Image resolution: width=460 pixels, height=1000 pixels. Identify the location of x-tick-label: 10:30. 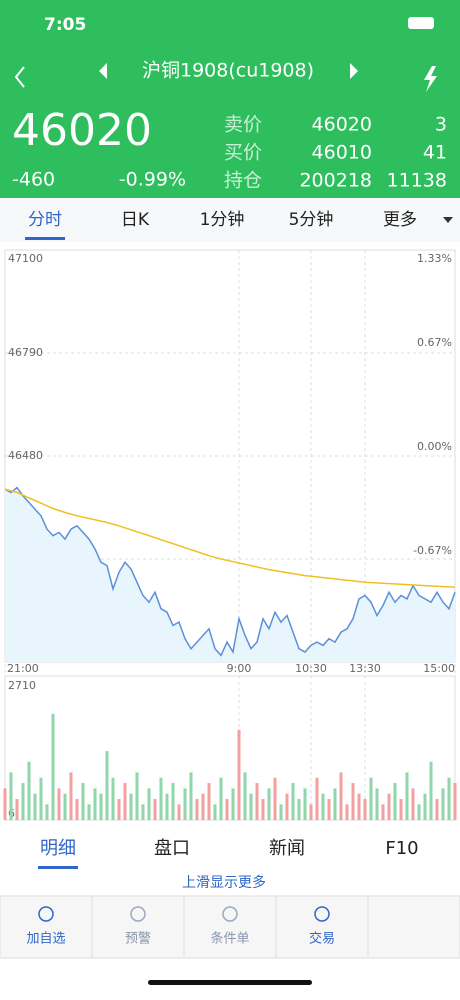
(311, 668).